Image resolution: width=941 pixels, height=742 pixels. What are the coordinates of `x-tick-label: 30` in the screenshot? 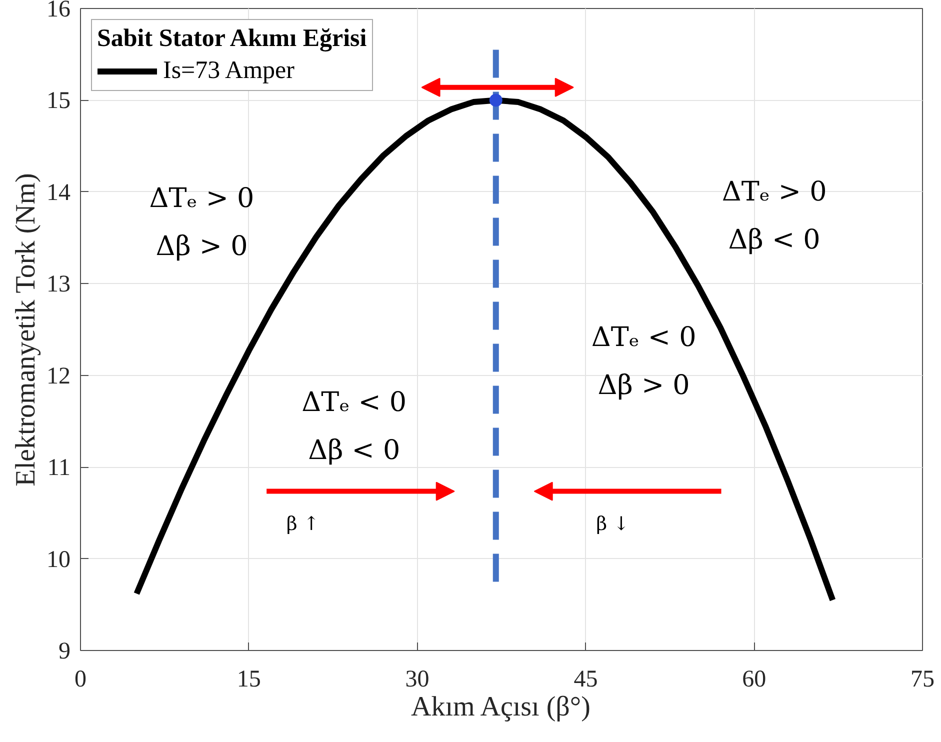 It's located at (417, 679).